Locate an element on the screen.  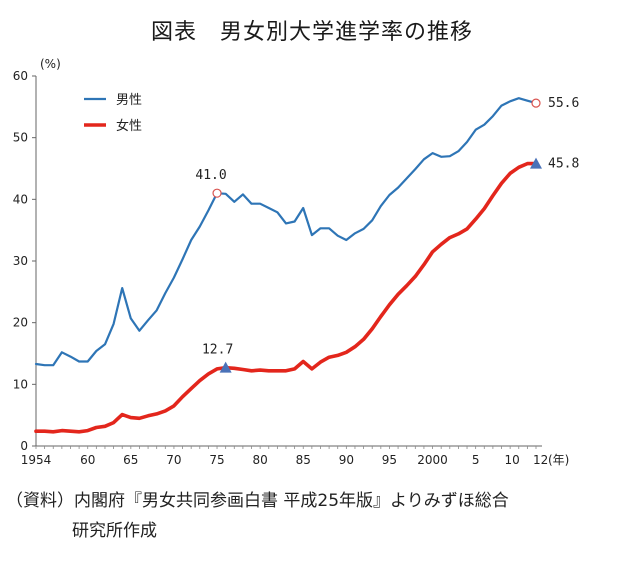
peak-marker-male is located at coordinates (217, 193).